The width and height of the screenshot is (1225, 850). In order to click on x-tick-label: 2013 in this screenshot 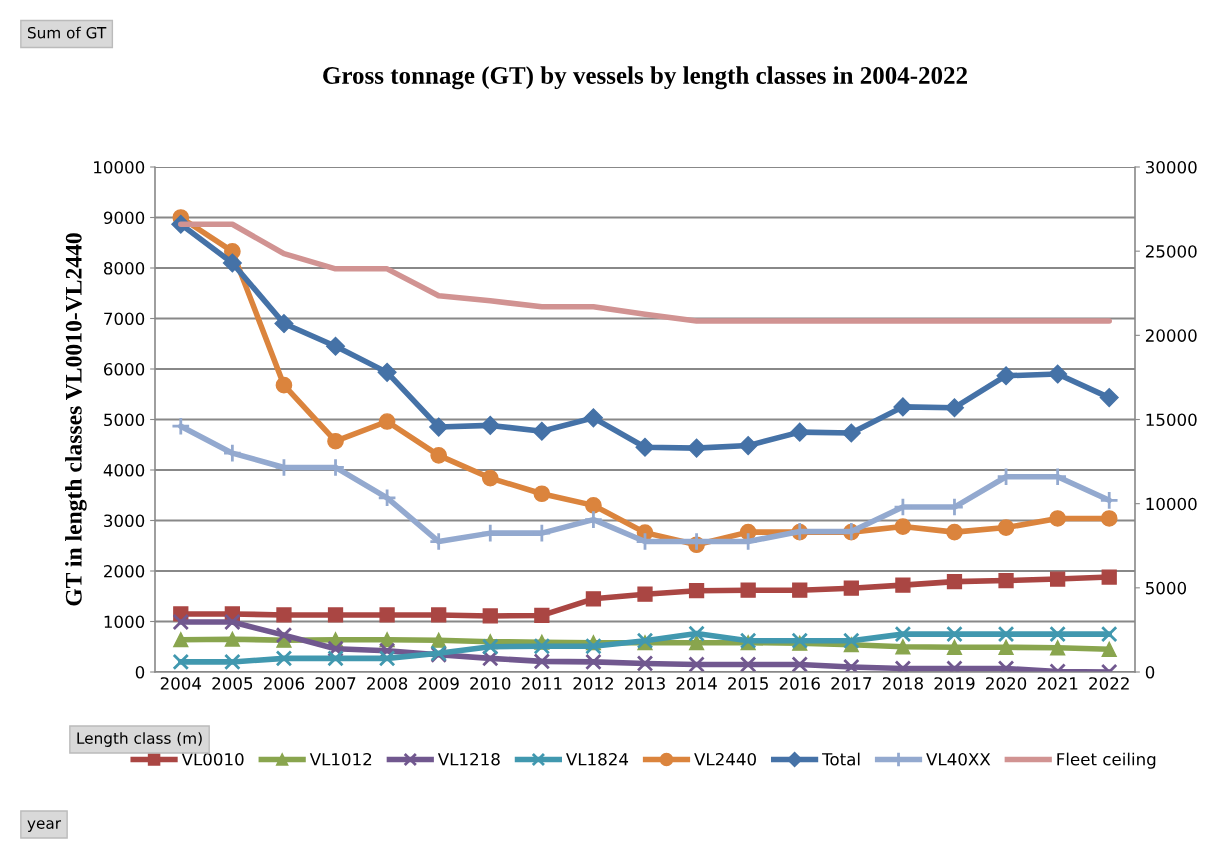, I will do `click(645, 683)`.